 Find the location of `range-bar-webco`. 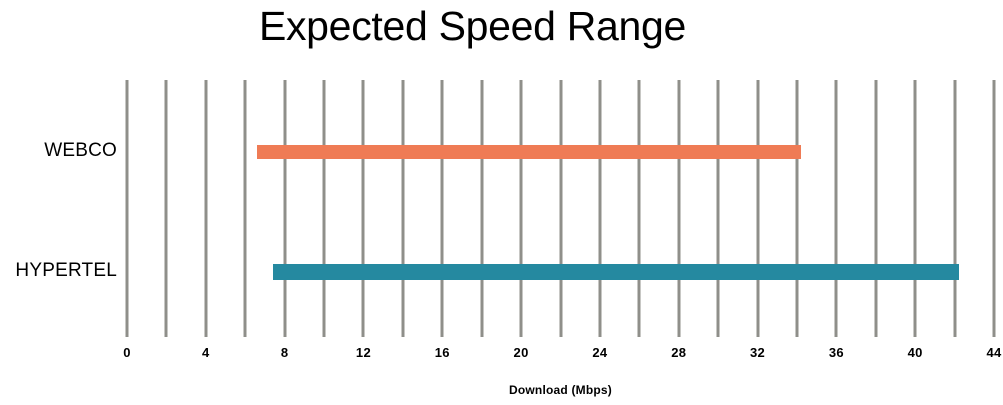

range-bar-webco is located at coordinates (529, 152).